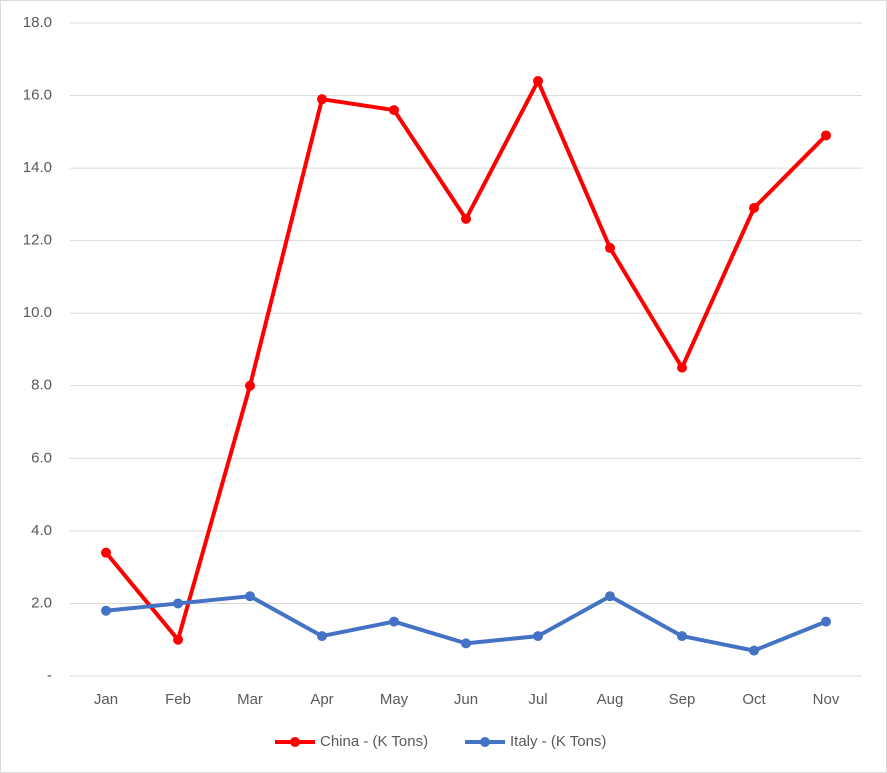  What do you see at coordinates (37, 167) in the screenshot?
I see `y-tick-label: 14.0` at bounding box center [37, 167].